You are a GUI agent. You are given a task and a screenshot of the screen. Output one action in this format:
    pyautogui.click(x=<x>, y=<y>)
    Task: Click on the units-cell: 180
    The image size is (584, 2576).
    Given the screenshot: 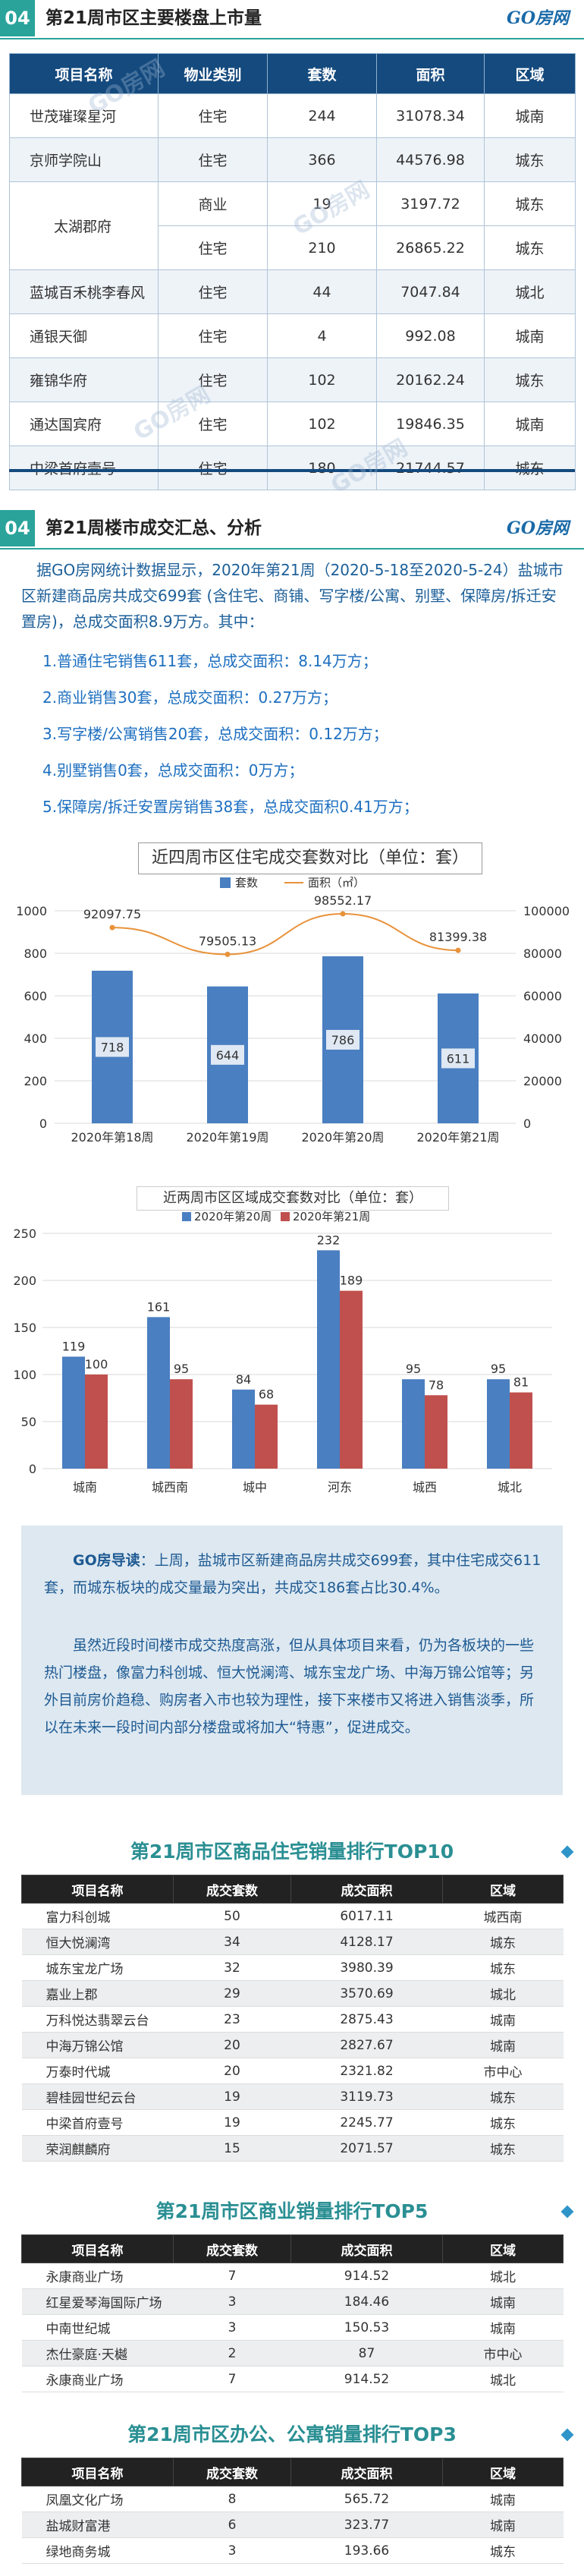 What is the action you would take?
    pyautogui.click(x=322, y=468)
    